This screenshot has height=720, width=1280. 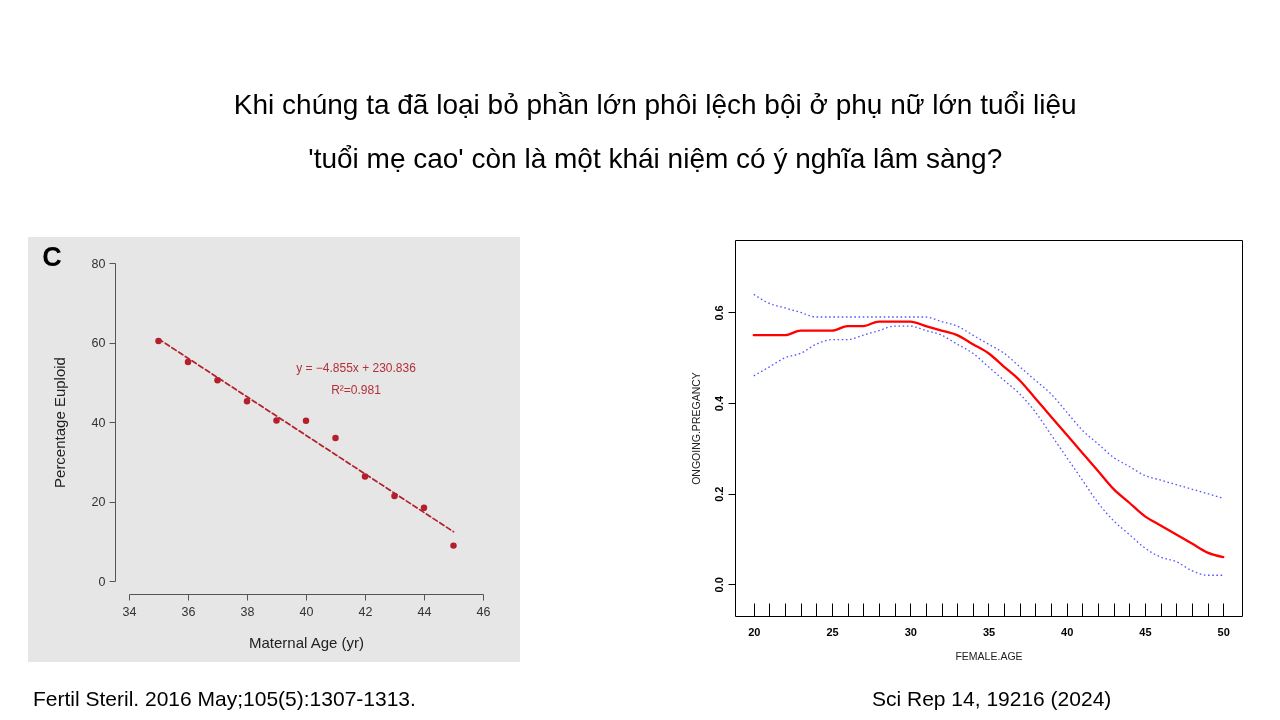 What do you see at coordinates (356, 390) in the screenshot?
I see `annotation: R²=0.981` at bounding box center [356, 390].